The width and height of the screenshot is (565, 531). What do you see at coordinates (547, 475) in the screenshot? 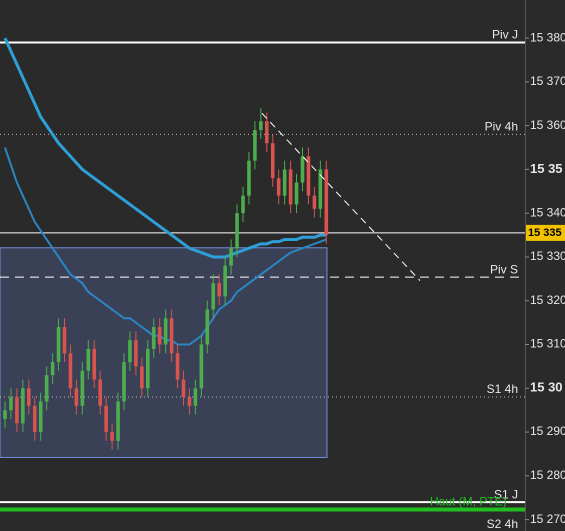
I see `y-tick-label: 15 280` at bounding box center [547, 475].